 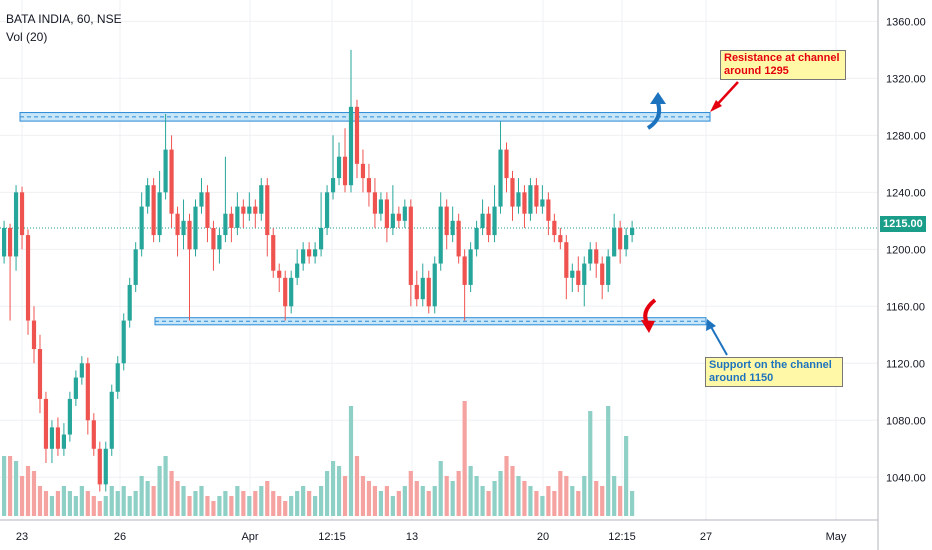 I want to click on price-tick-label: 1080.00, so click(x=906, y=421).